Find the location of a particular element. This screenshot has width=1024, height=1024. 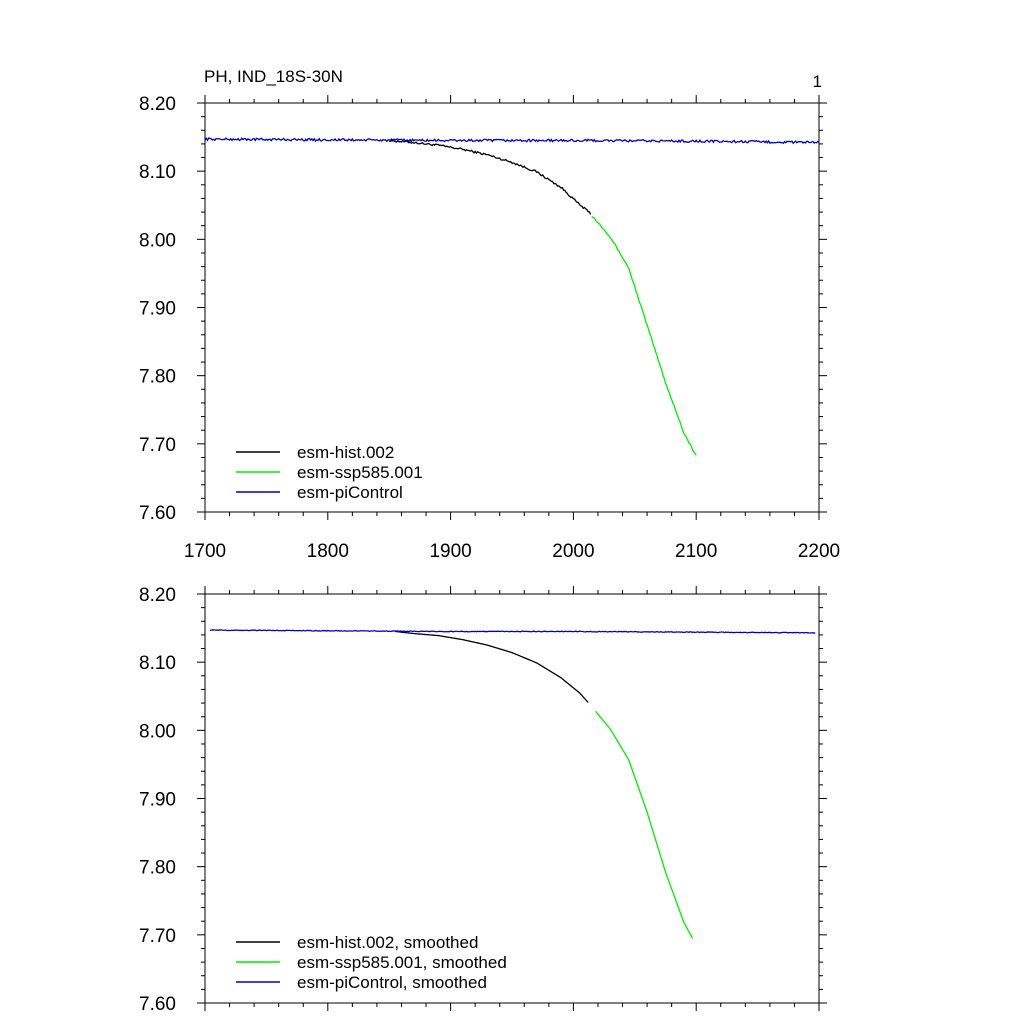

x-tick-label: 2200 is located at coordinates (819, 551).